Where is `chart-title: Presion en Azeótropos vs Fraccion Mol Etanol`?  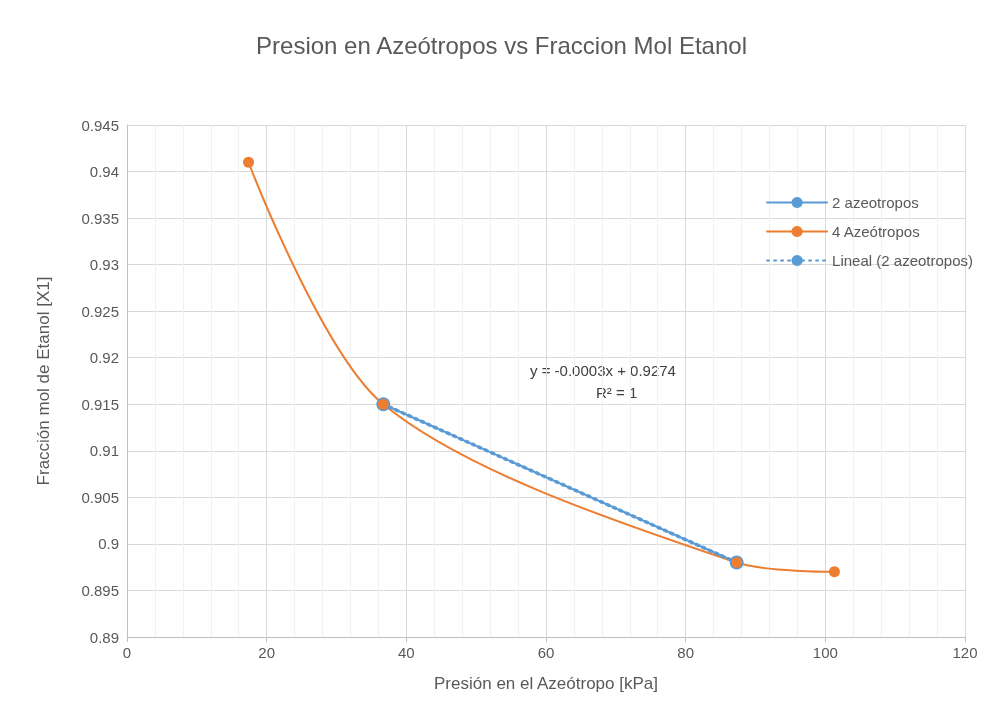
chart-title: Presion en Azeótropos vs Fraccion Mol Etanol is located at coordinates (501, 45).